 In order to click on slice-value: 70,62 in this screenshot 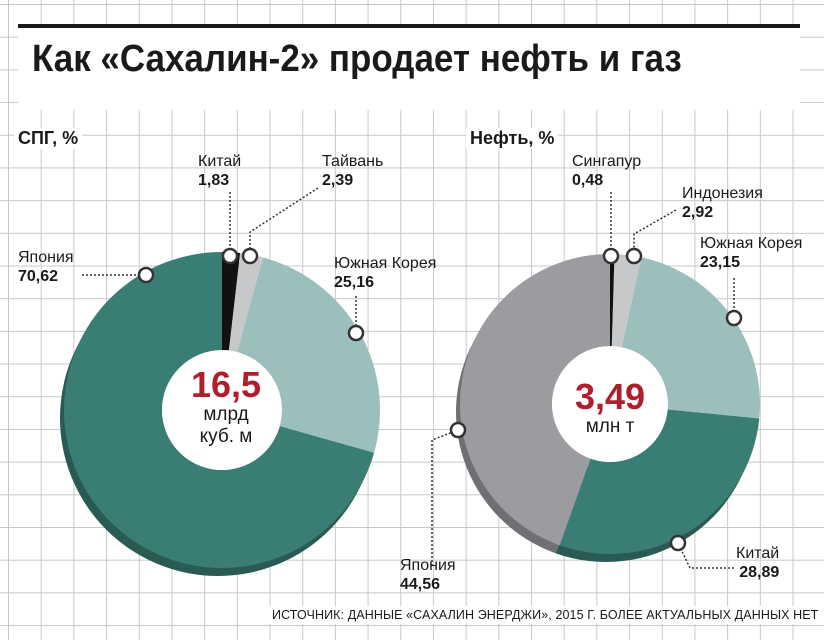, I will do `click(38, 276)`.